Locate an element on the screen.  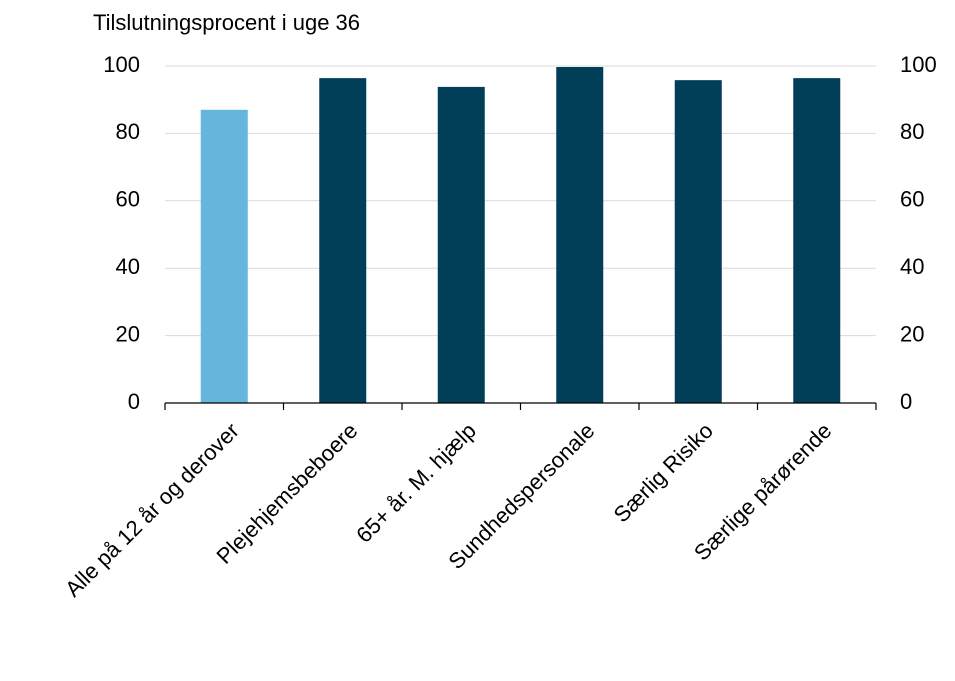
y-tick-label: 60 is located at coordinates (128, 199).